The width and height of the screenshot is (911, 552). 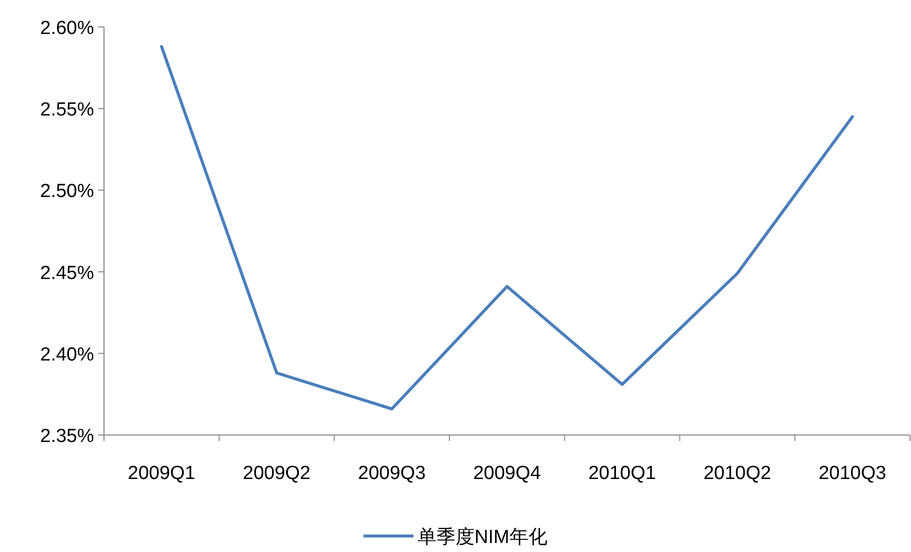 What do you see at coordinates (483, 537) in the screenshot?
I see `legend-label: 单季度NIM年化` at bounding box center [483, 537].